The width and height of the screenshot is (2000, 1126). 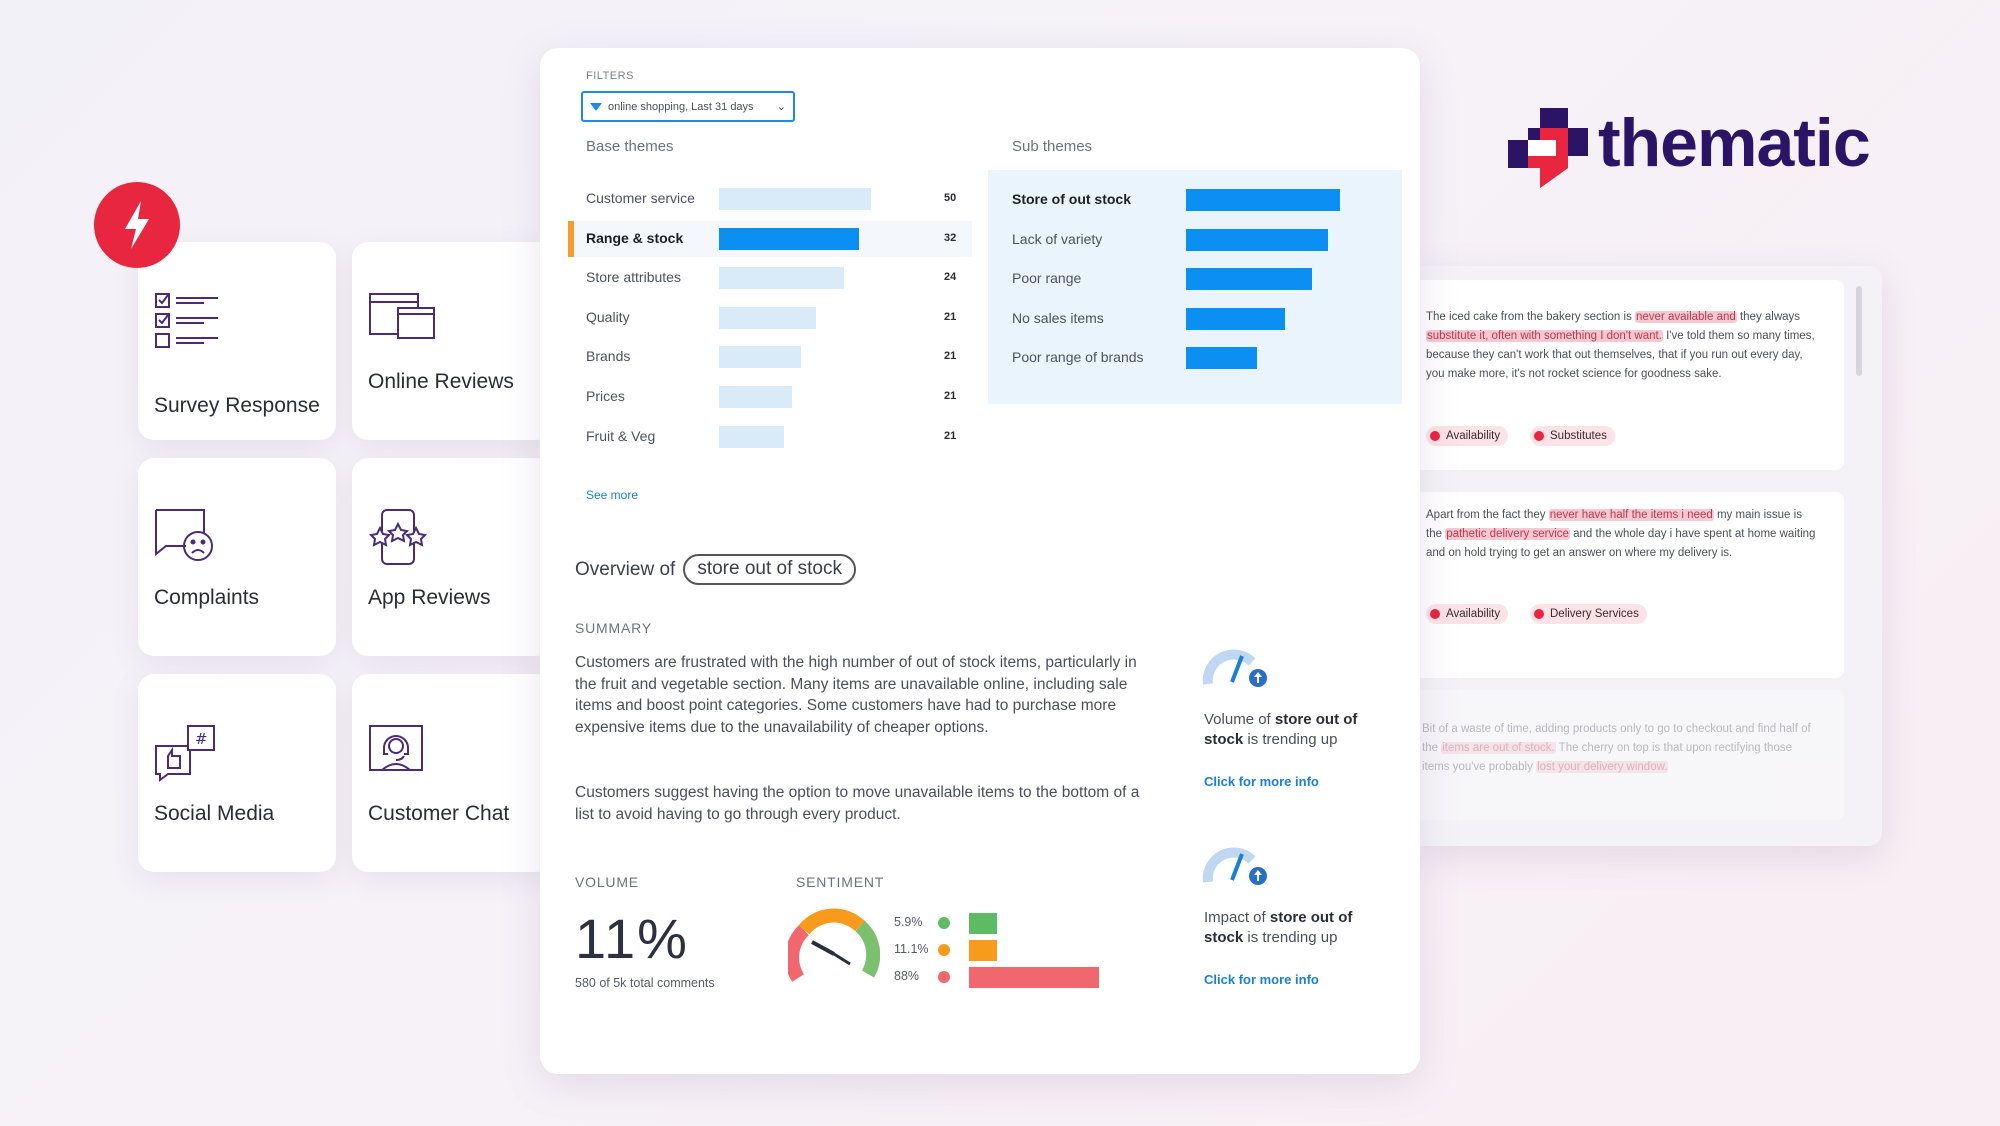 I want to click on complaints-icon, so click(x=184, y=535).